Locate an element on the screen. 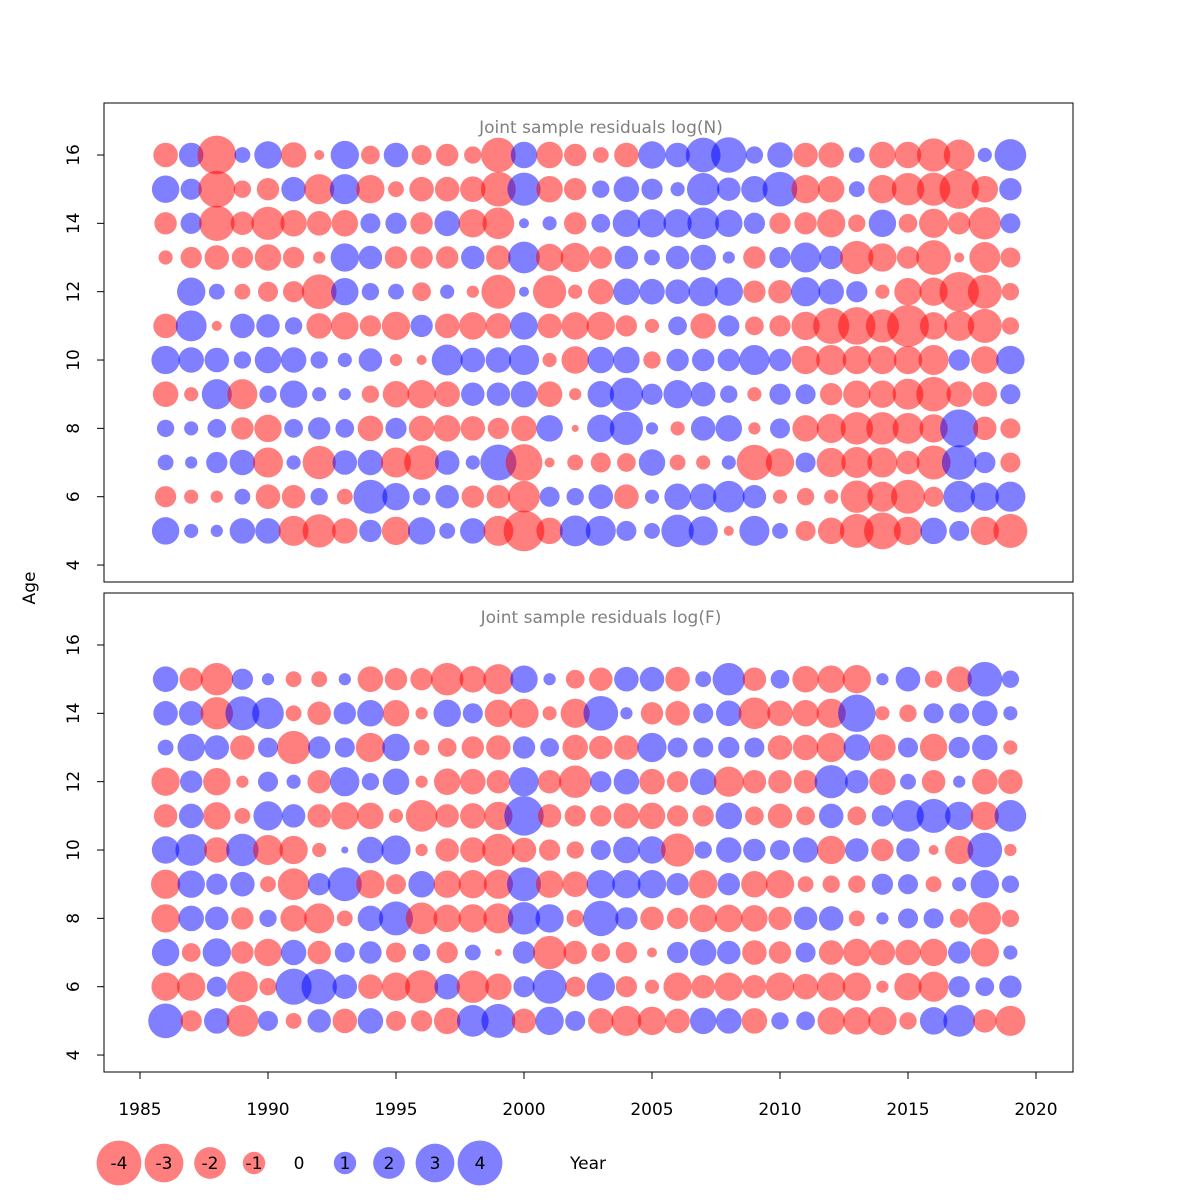 This screenshot has height=1200, width=1200. legend-label: 1 is located at coordinates (345, 1164).